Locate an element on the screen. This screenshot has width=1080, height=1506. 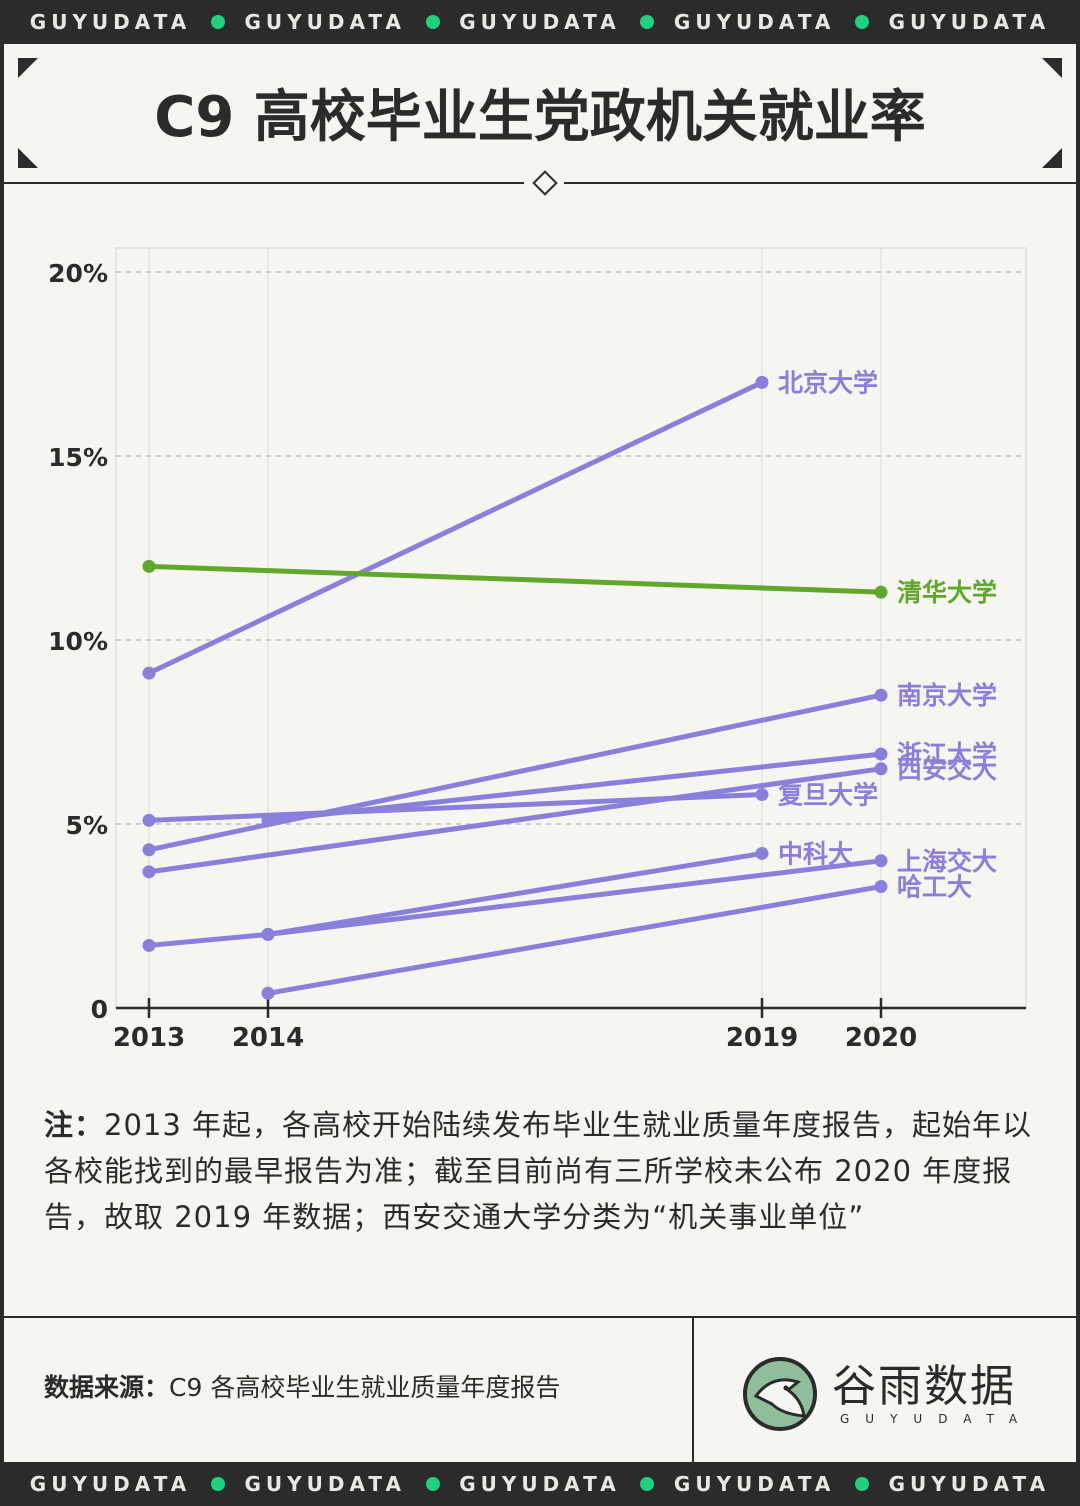
bottom-banner: GUYUDATA GUYUDATA GUYUDATA GUYUDATA GUYUDATA is located at coordinates (540, 1484).